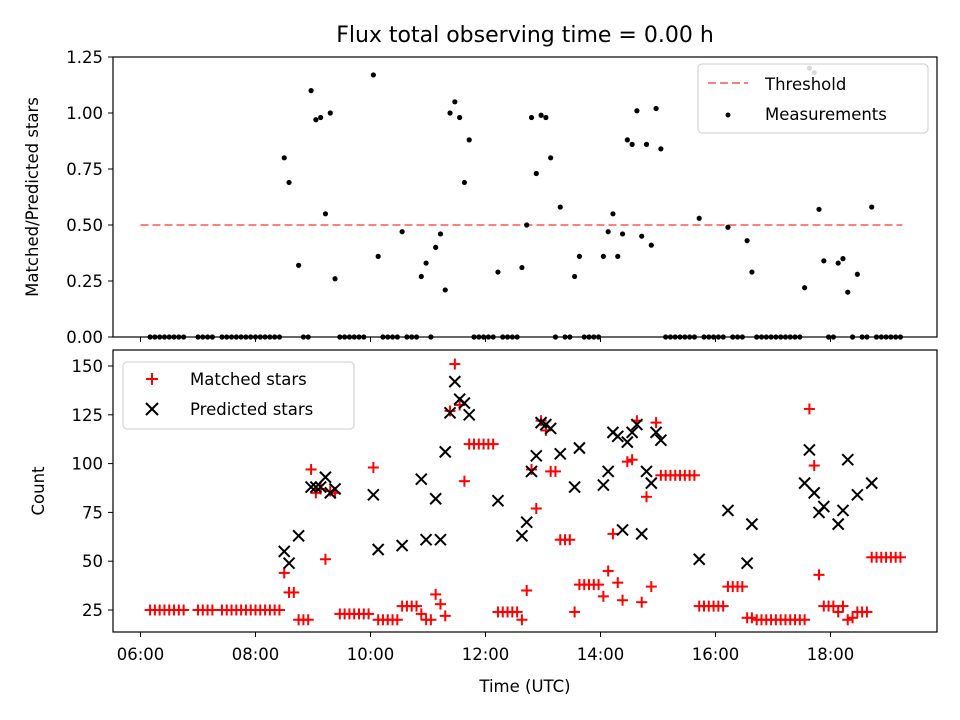 The height and width of the screenshot is (720, 960). I want to click on y-ticks-ratio: 0.00 0.25 0.50 0.75 1.00 1.25, so click(89, 197).